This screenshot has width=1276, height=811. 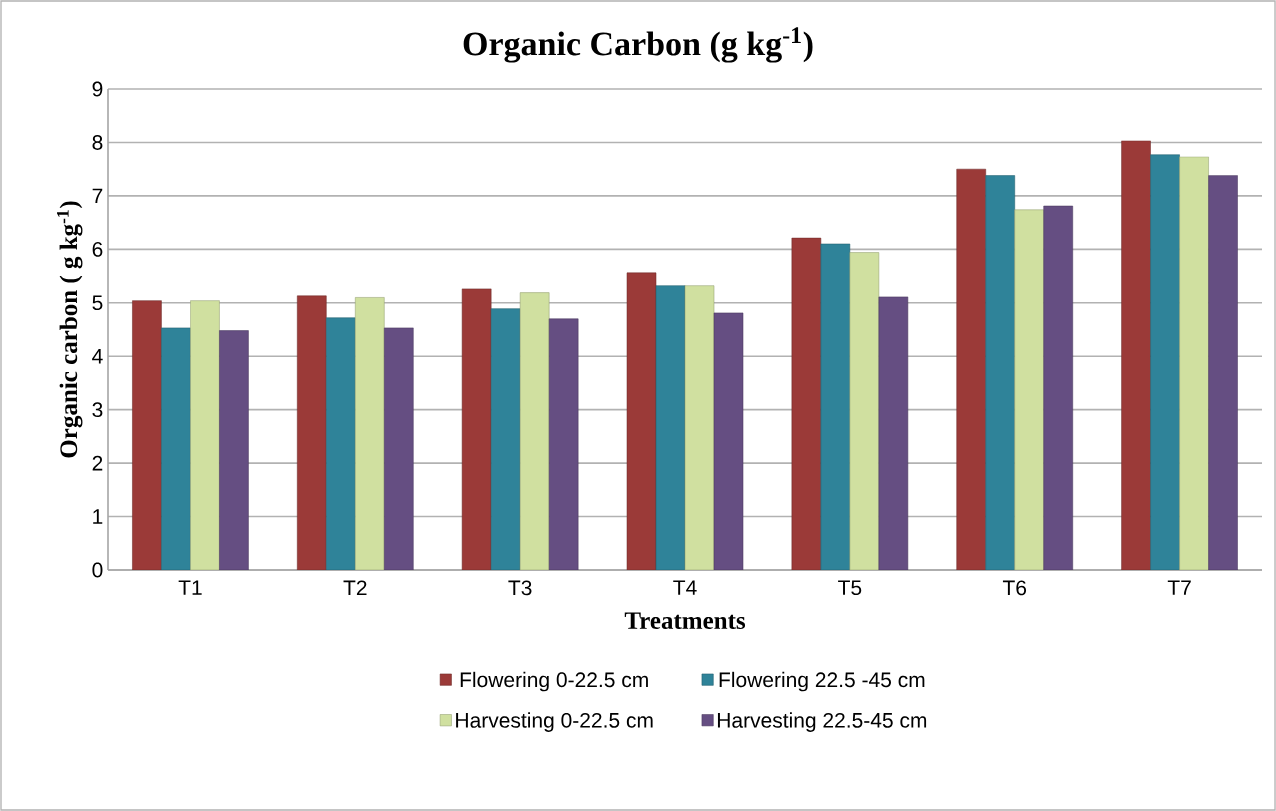 I want to click on legend-label: Flowering 0-22.5 cm, so click(x=554, y=681).